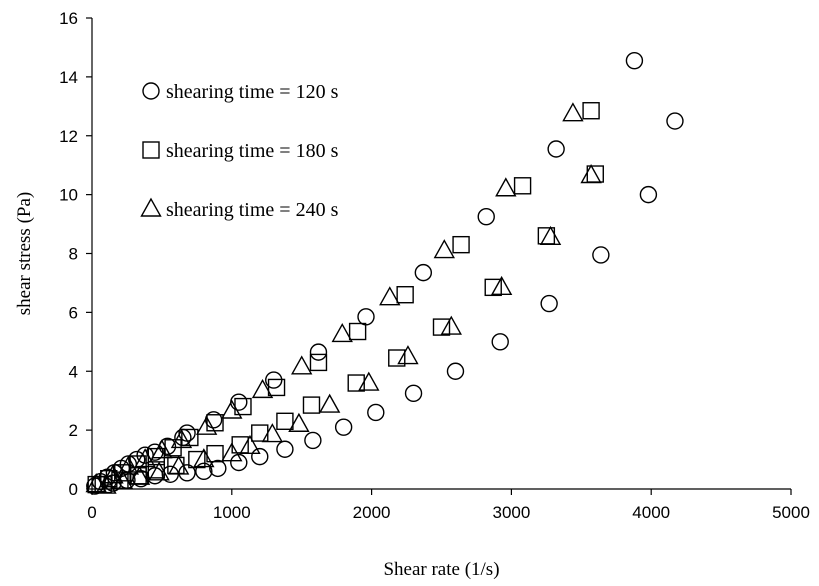 This screenshot has height=586, width=819. I want to click on y-tick-label: 16, so click(68, 18).